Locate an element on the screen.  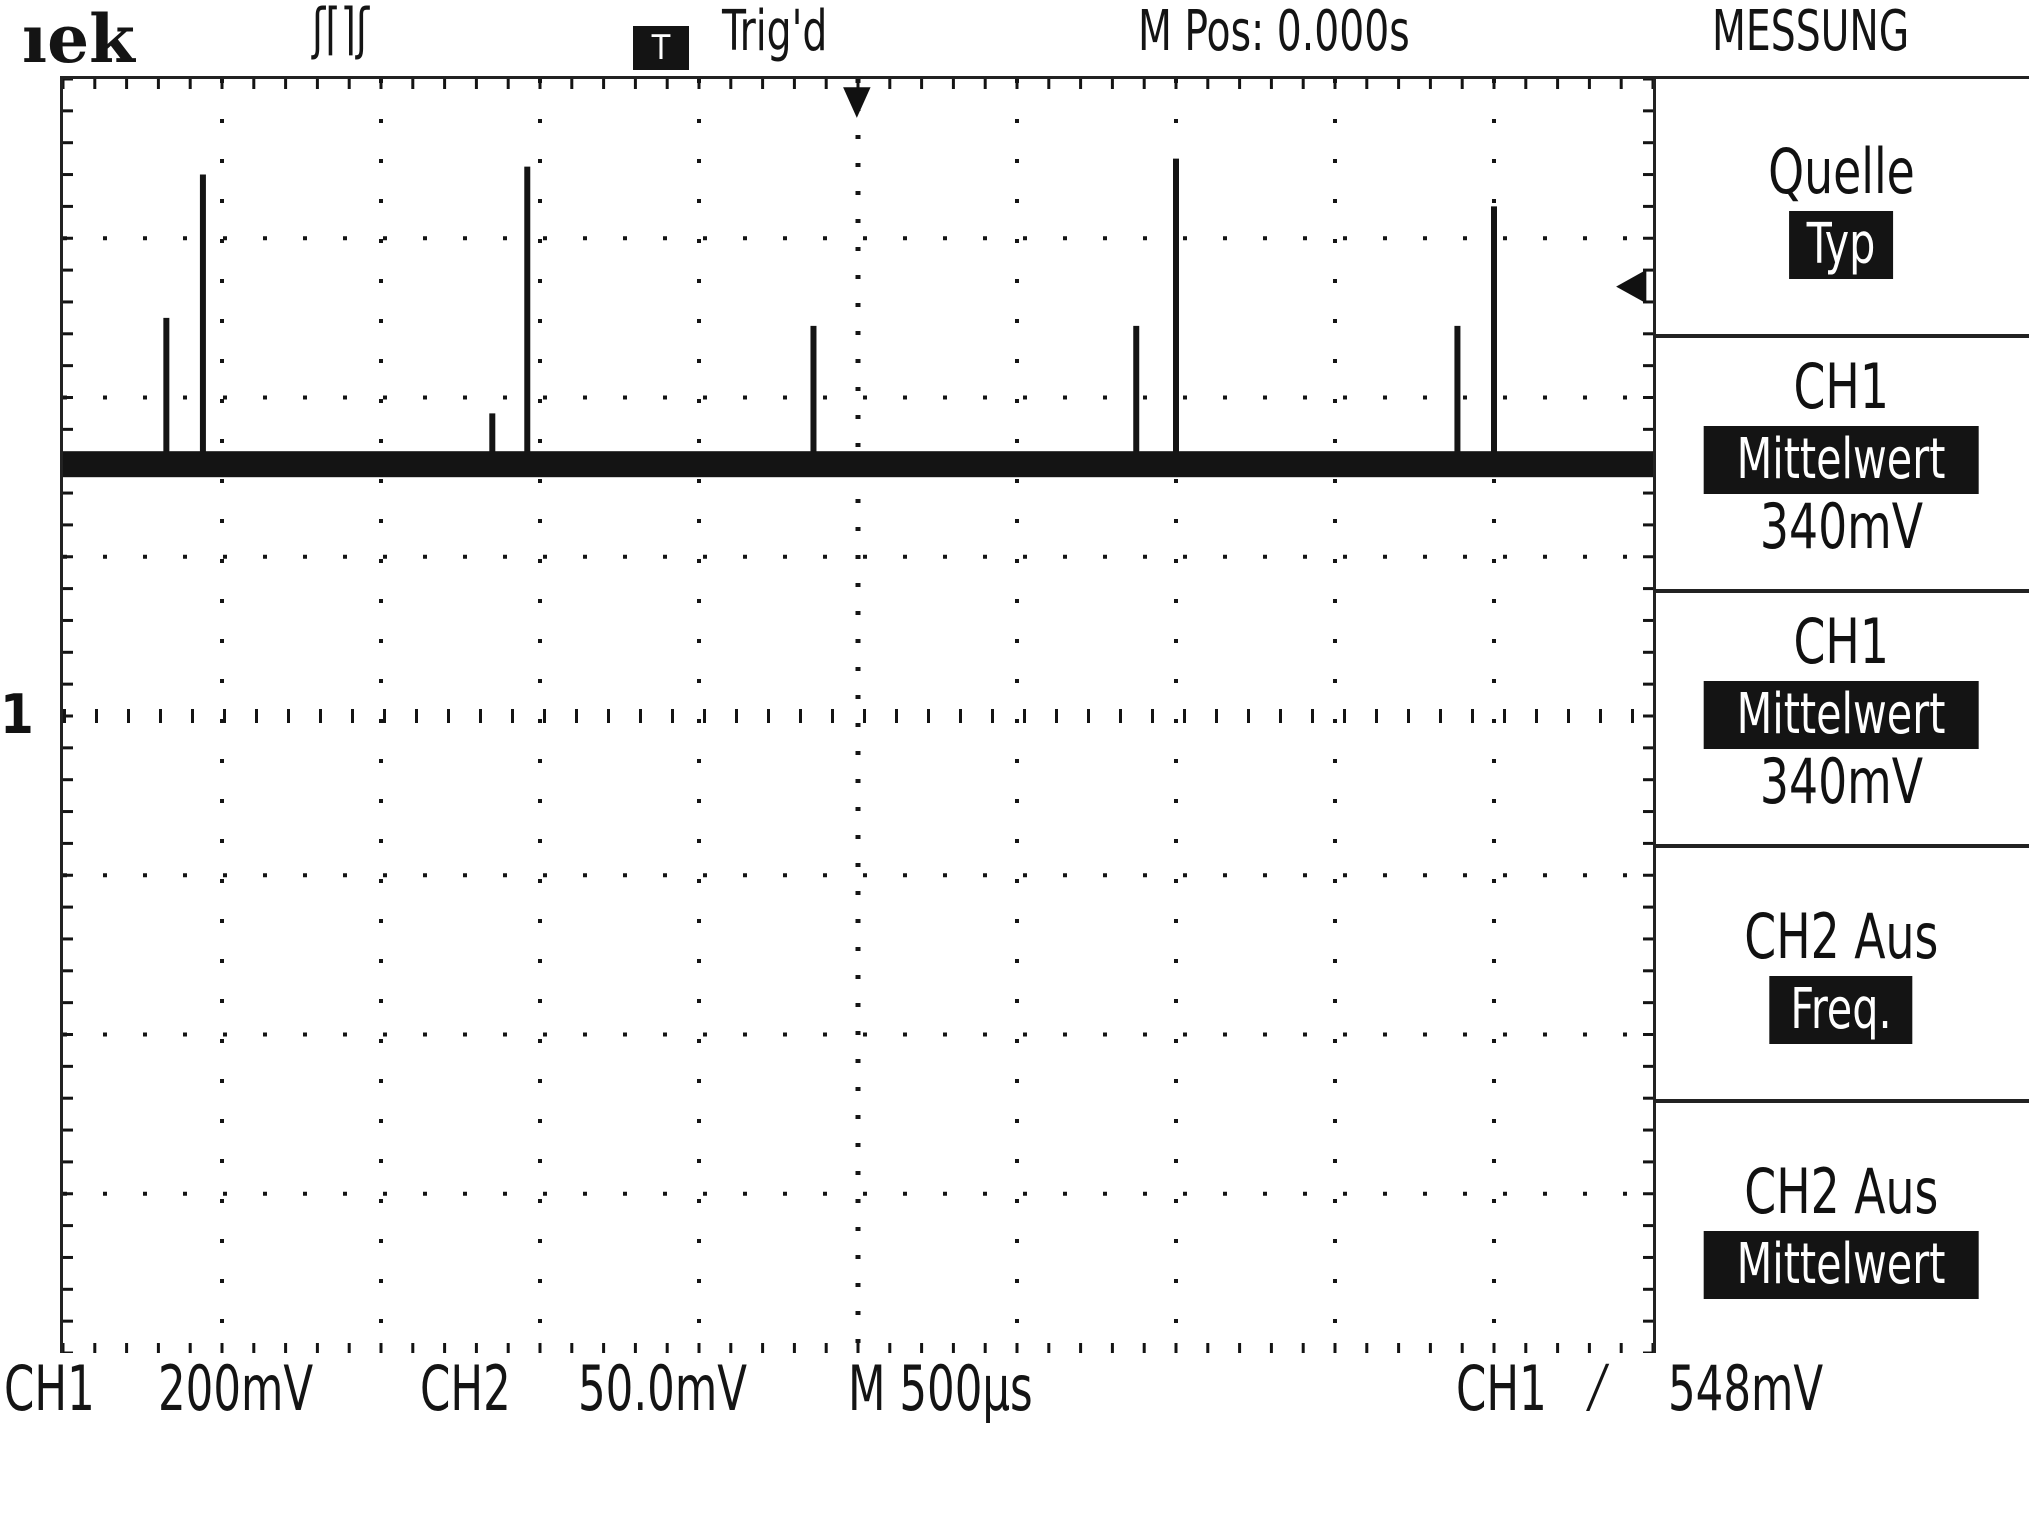
trigger-source: CH1 is located at coordinates (1501, 1388).